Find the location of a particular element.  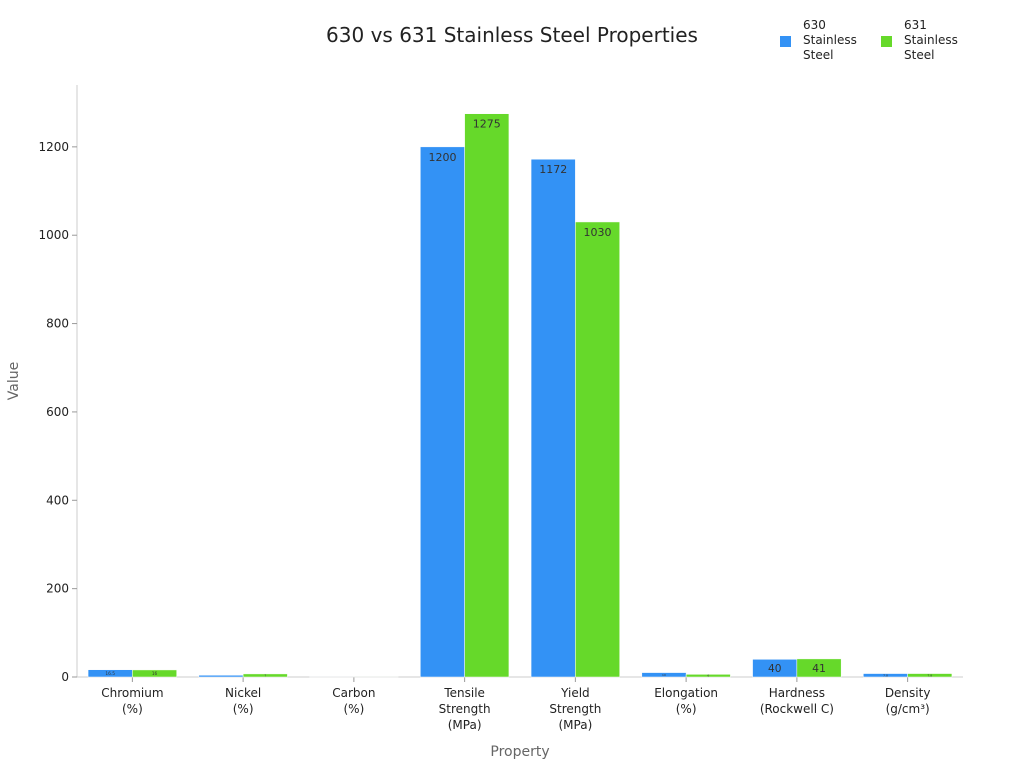

legend-label: 630 Stainless Steel is located at coordinates (830, 40).